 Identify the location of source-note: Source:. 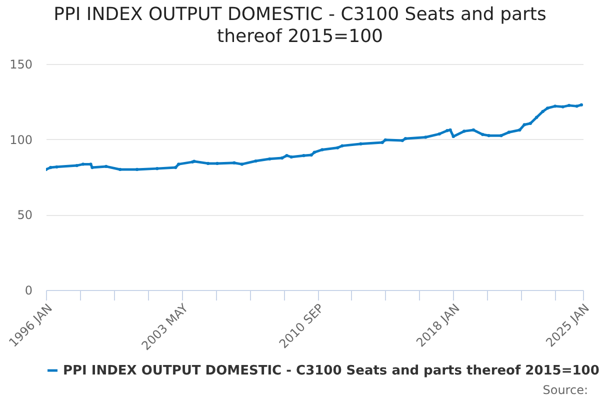
(565, 390).